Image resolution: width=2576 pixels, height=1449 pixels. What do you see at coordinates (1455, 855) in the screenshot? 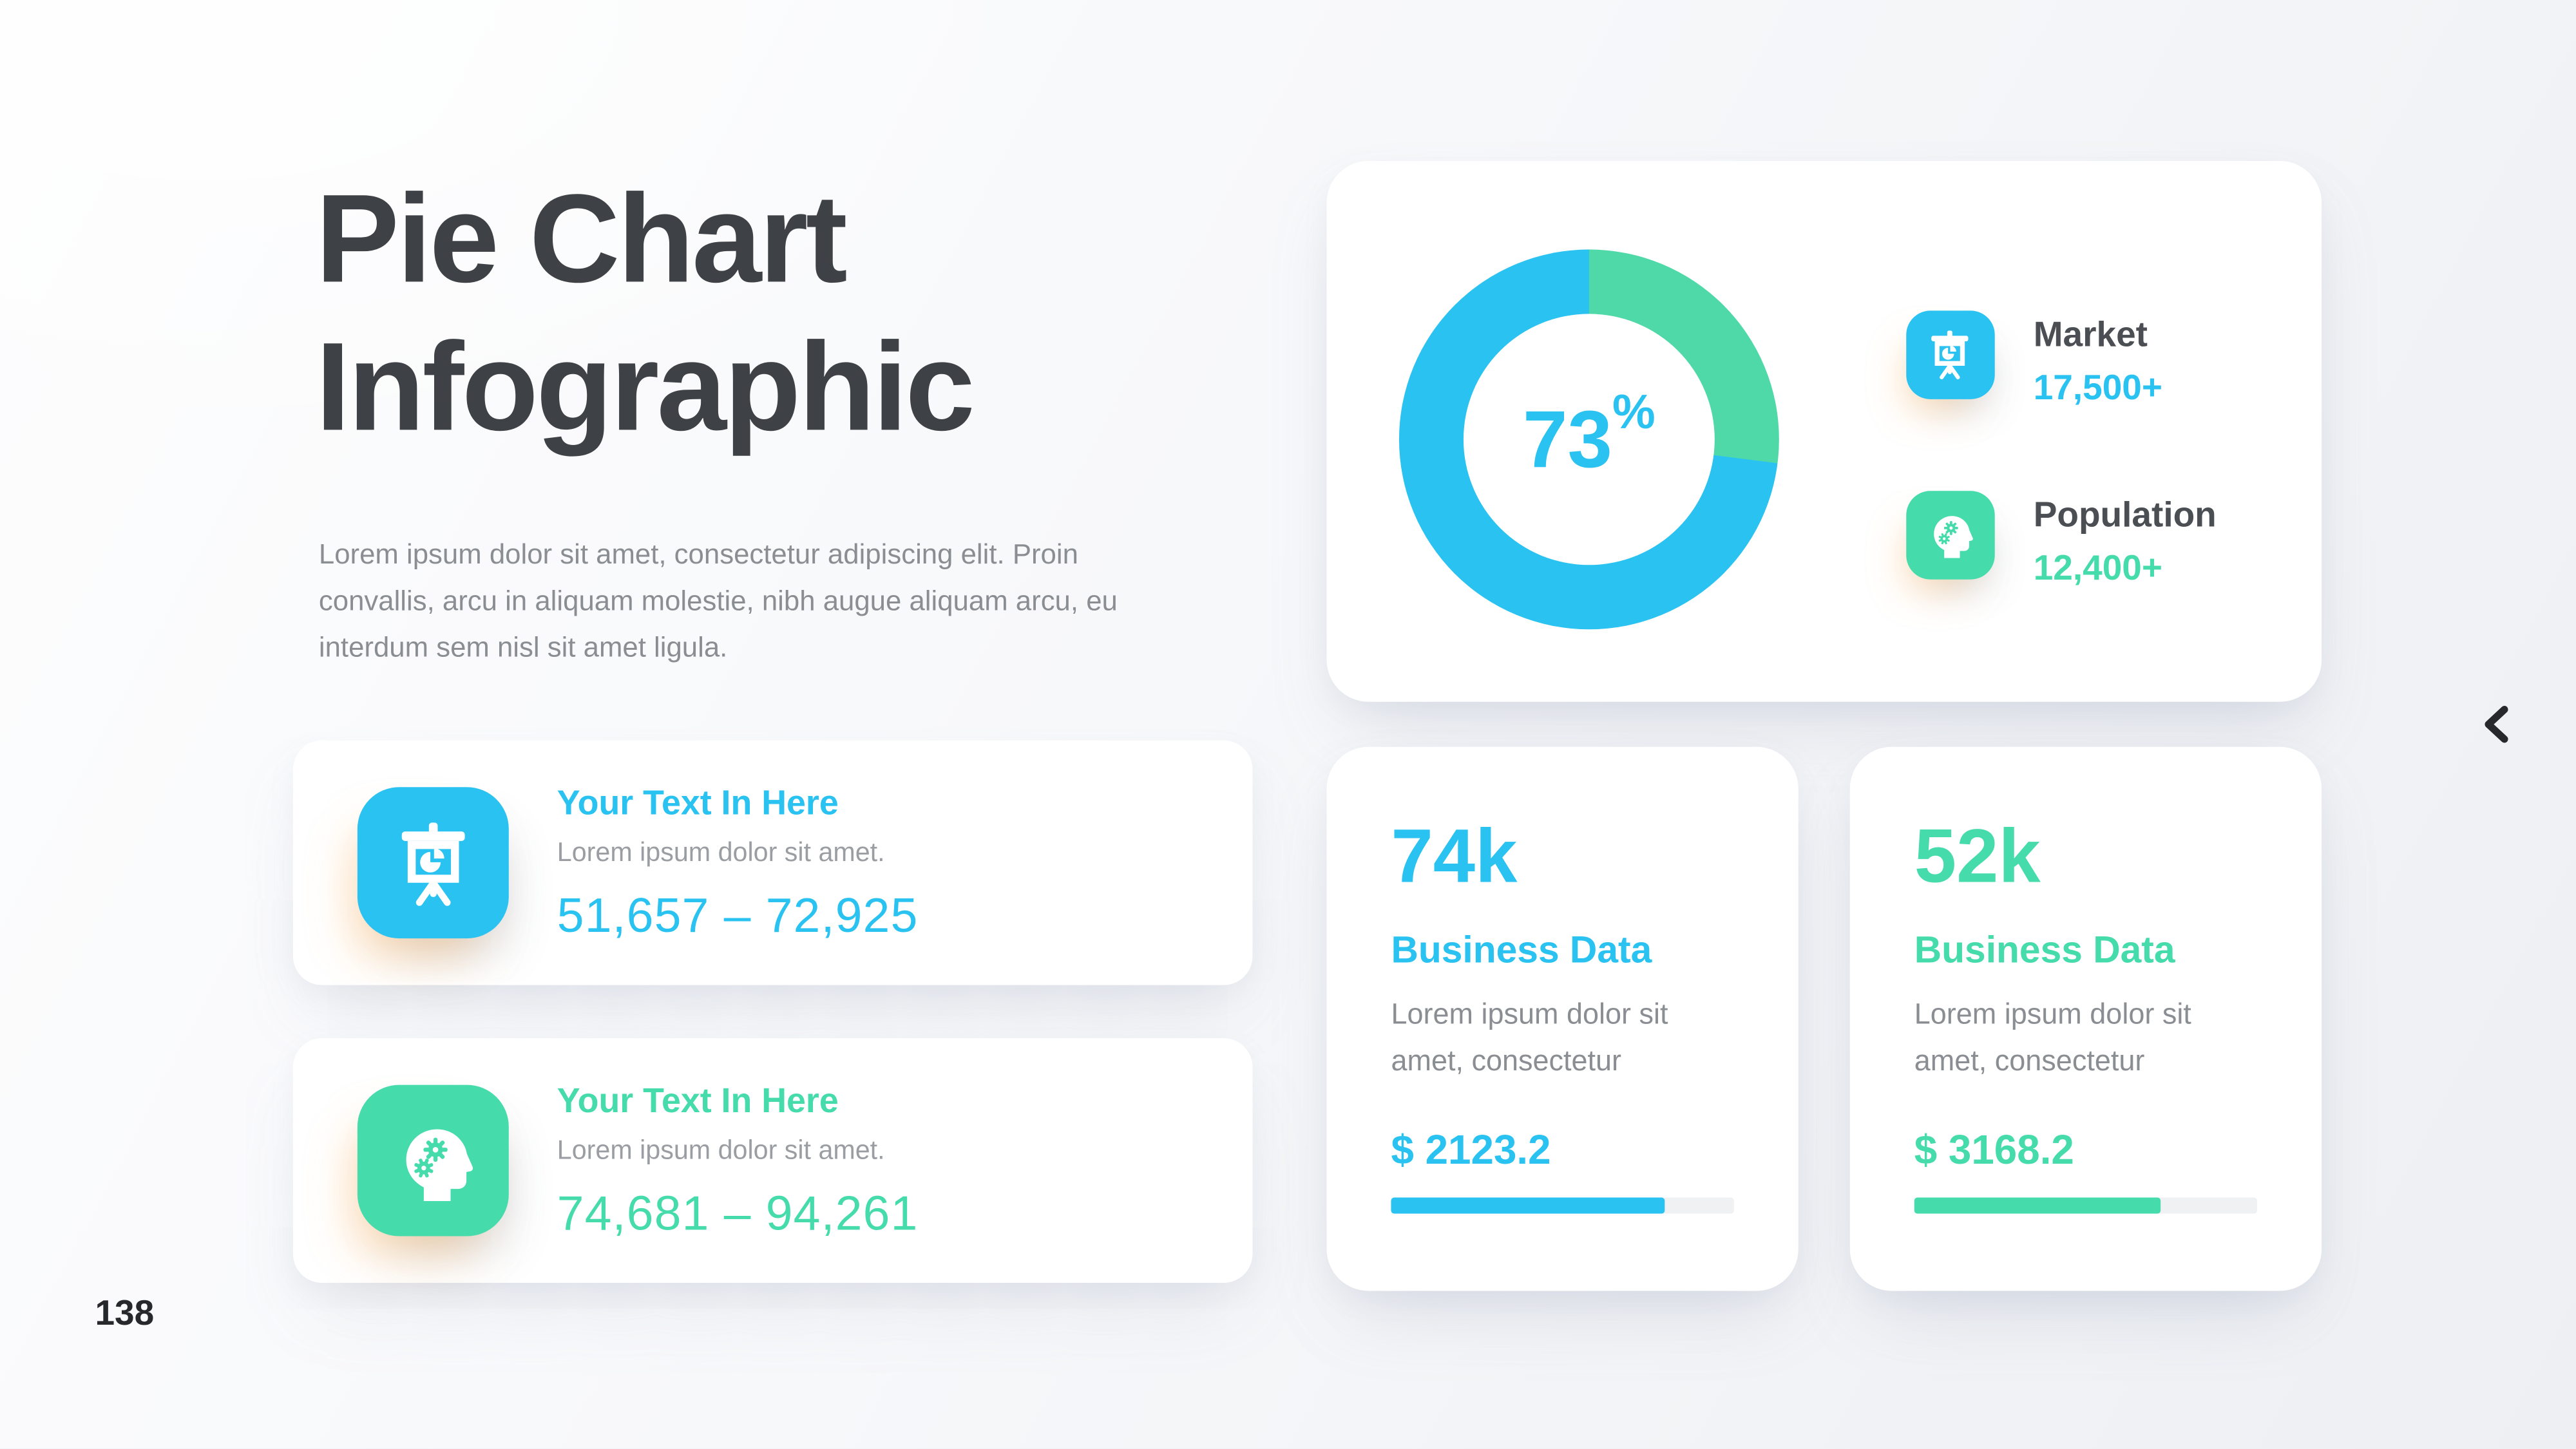
I see `stat-value: 74k` at bounding box center [1455, 855].